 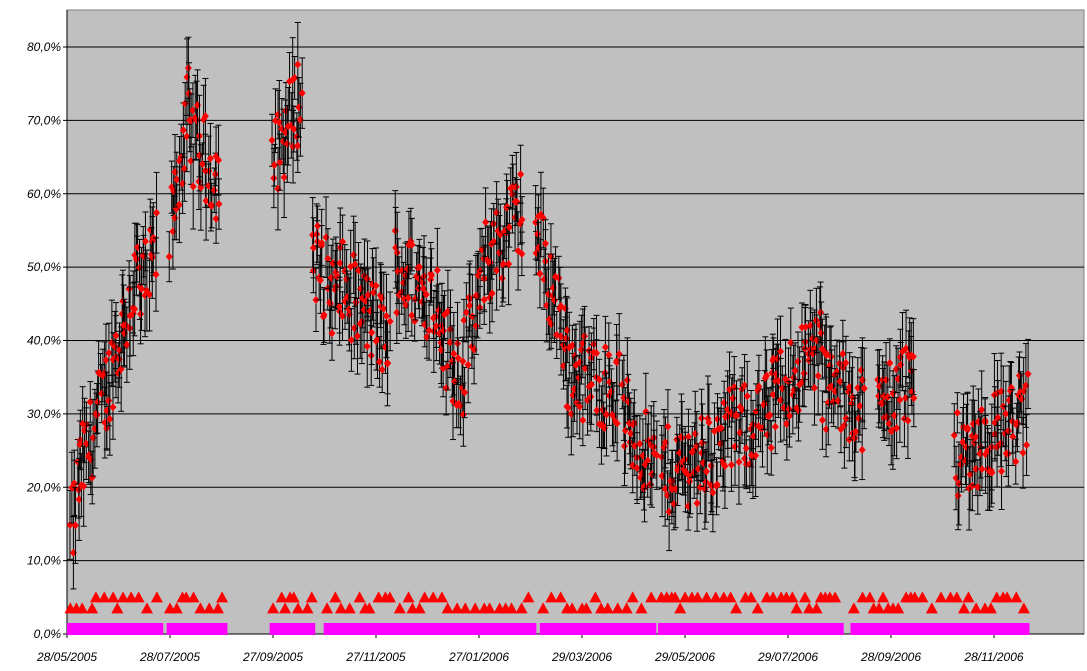 I want to click on x-tick-label: 28/07/2005, so click(x=169, y=657).